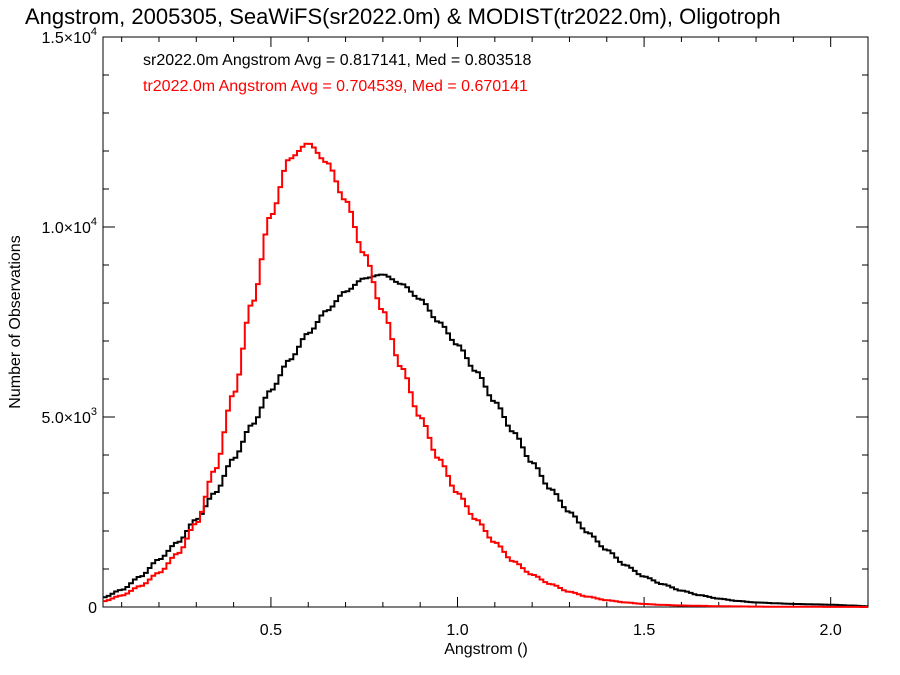 The height and width of the screenshot is (675, 900). What do you see at coordinates (15, 321) in the screenshot?
I see `y-axis-label: Number of Observations` at bounding box center [15, 321].